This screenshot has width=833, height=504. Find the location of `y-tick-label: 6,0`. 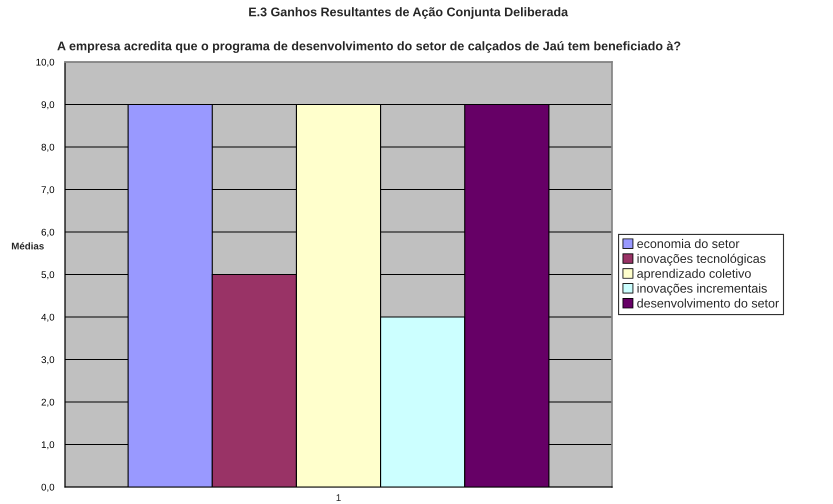

y-tick-label: 6,0 is located at coordinates (48, 232).